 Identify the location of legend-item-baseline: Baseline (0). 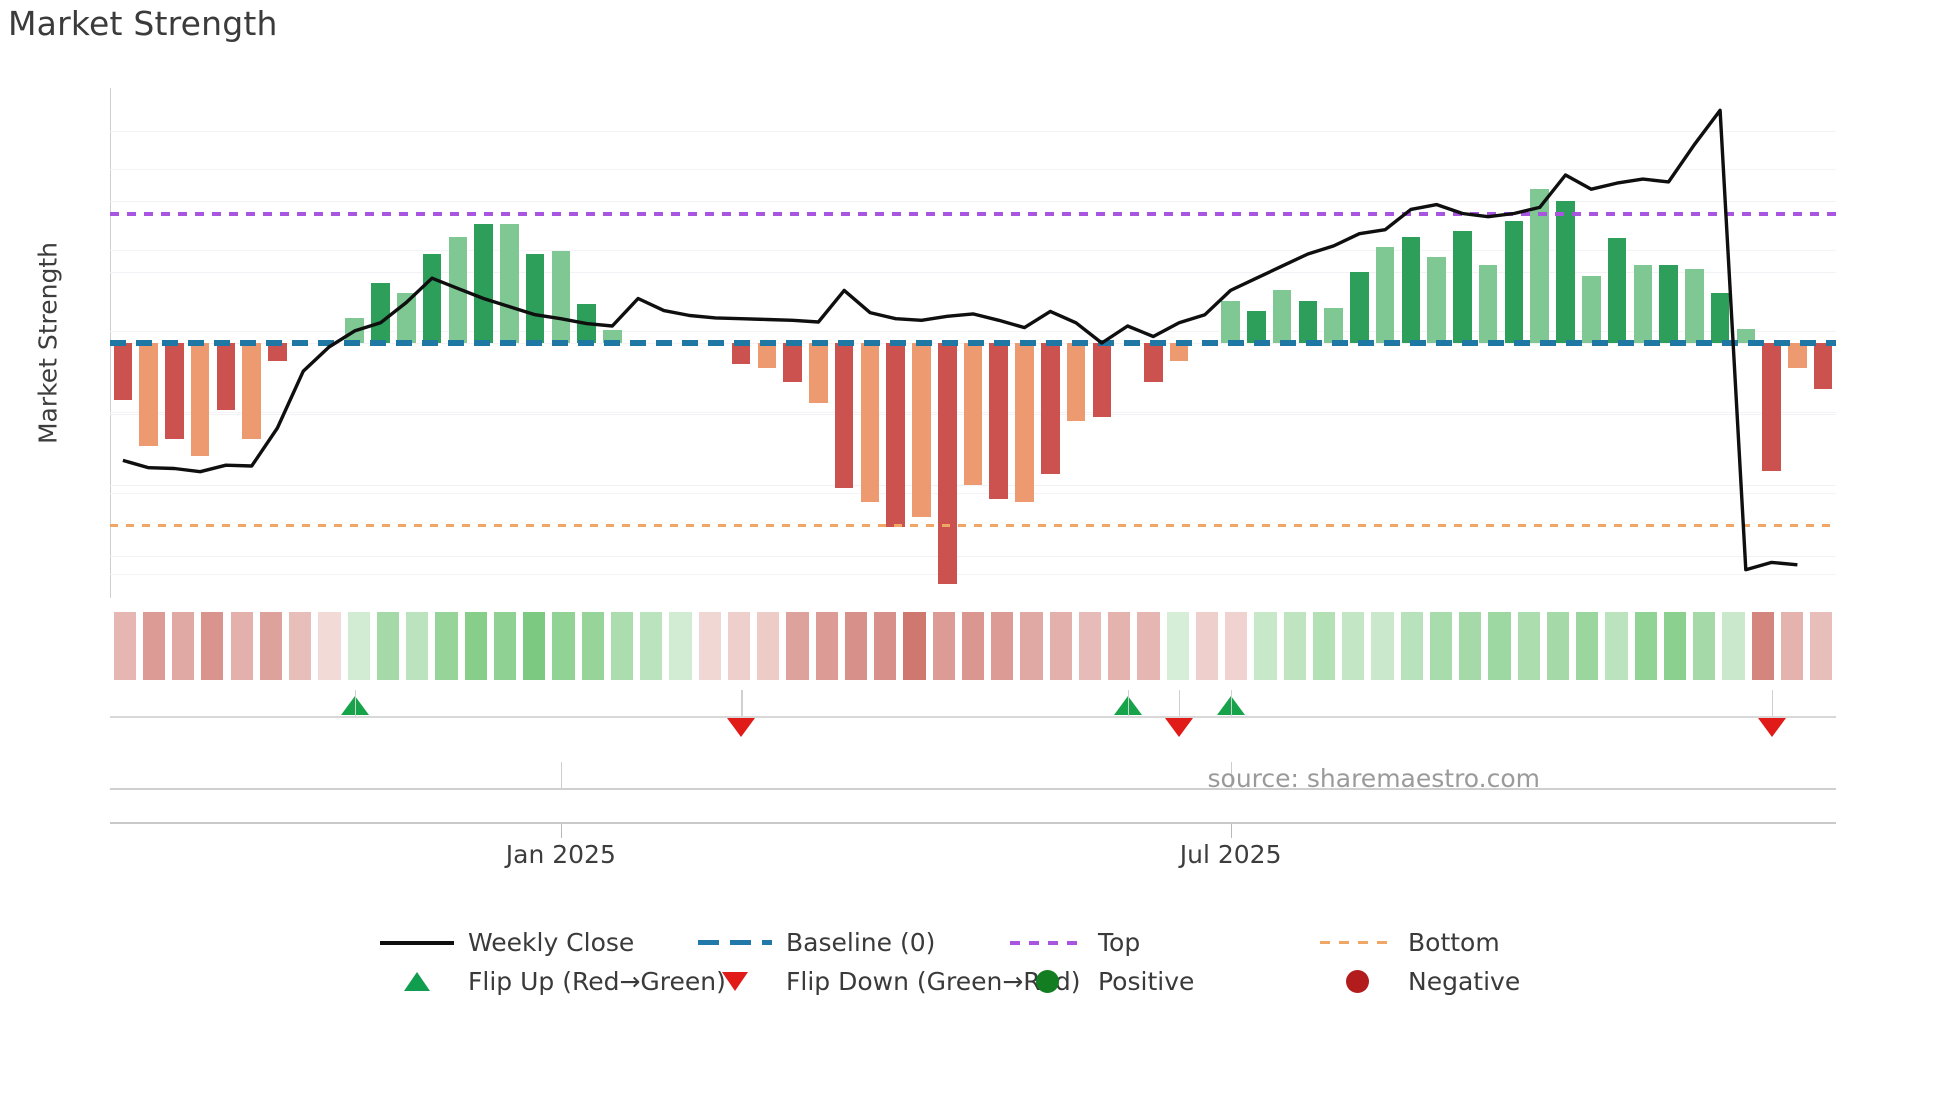
(816, 942).